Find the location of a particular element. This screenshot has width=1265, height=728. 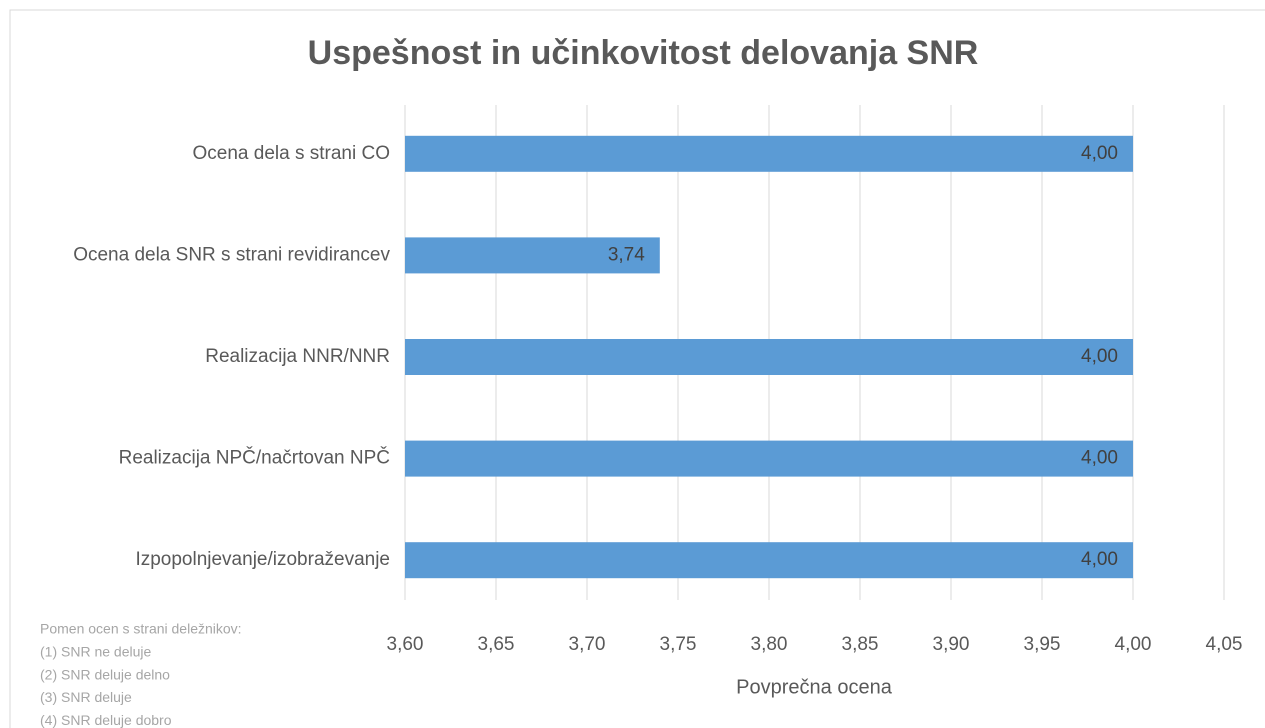

x-tick-label: 3,90 is located at coordinates (951, 644).